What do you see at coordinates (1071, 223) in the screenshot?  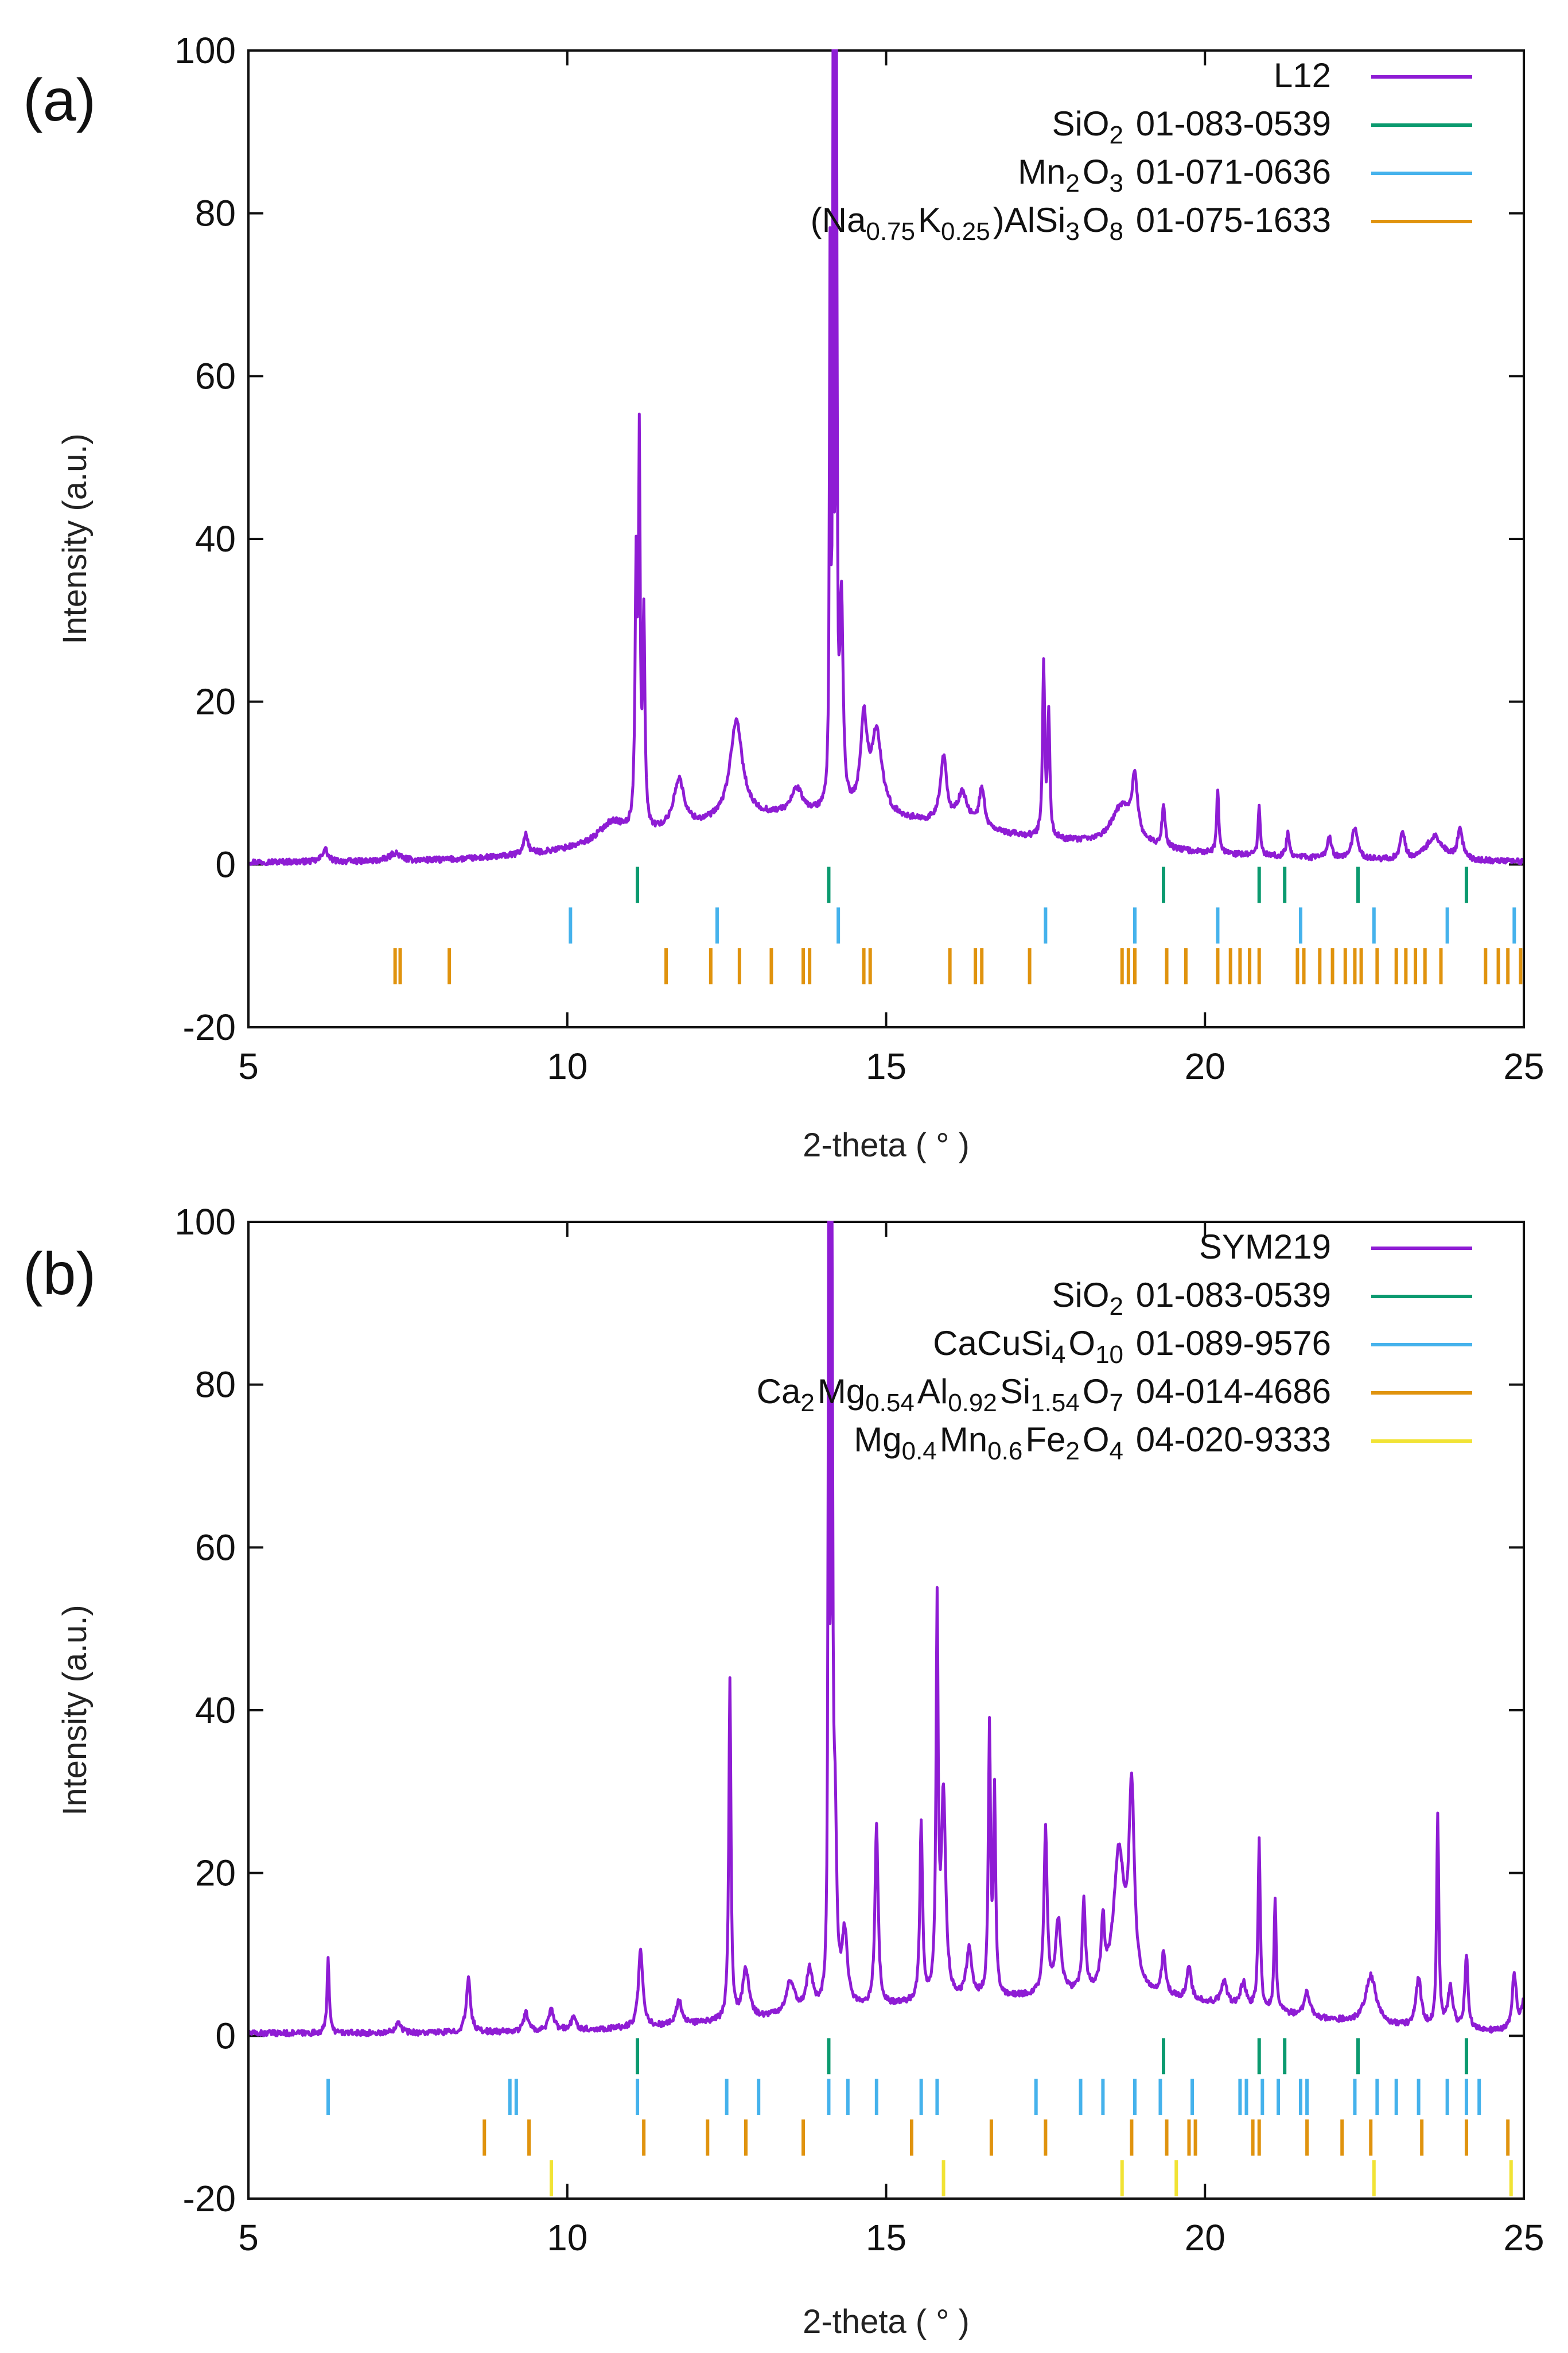 I see `legend-entry-label: (Na0.75 K0.25 )AlSi3 O8 01-075-1633` at bounding box center [1071, 223].